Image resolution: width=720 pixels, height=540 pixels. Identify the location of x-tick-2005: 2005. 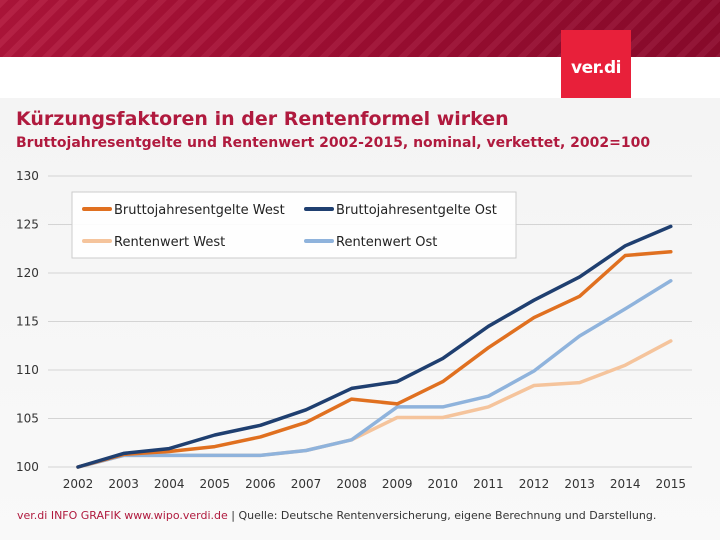
(215, 484).